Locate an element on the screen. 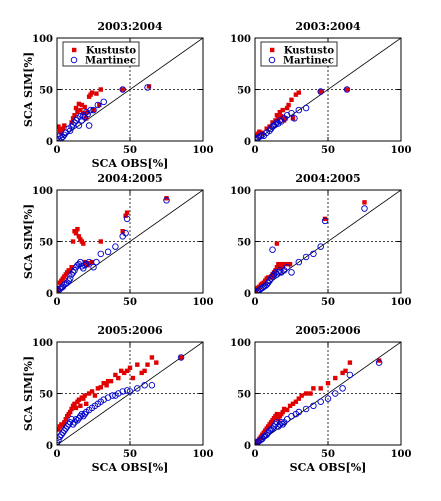 The width and height of the screenshot is (441, 501). chart-title: 2004:2005 is located at coordinates (129, 178).